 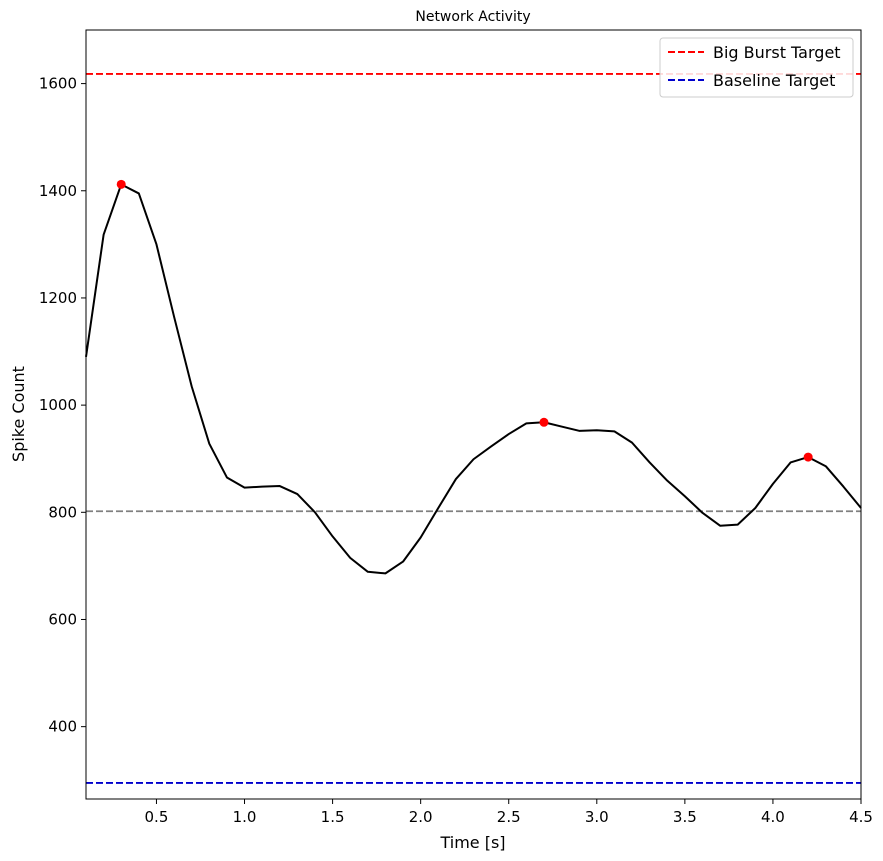 What do you see at coordinates (58, 84) in the screenshot?
I see `y-tick-label: 1600` at bounding box center [58, 84].